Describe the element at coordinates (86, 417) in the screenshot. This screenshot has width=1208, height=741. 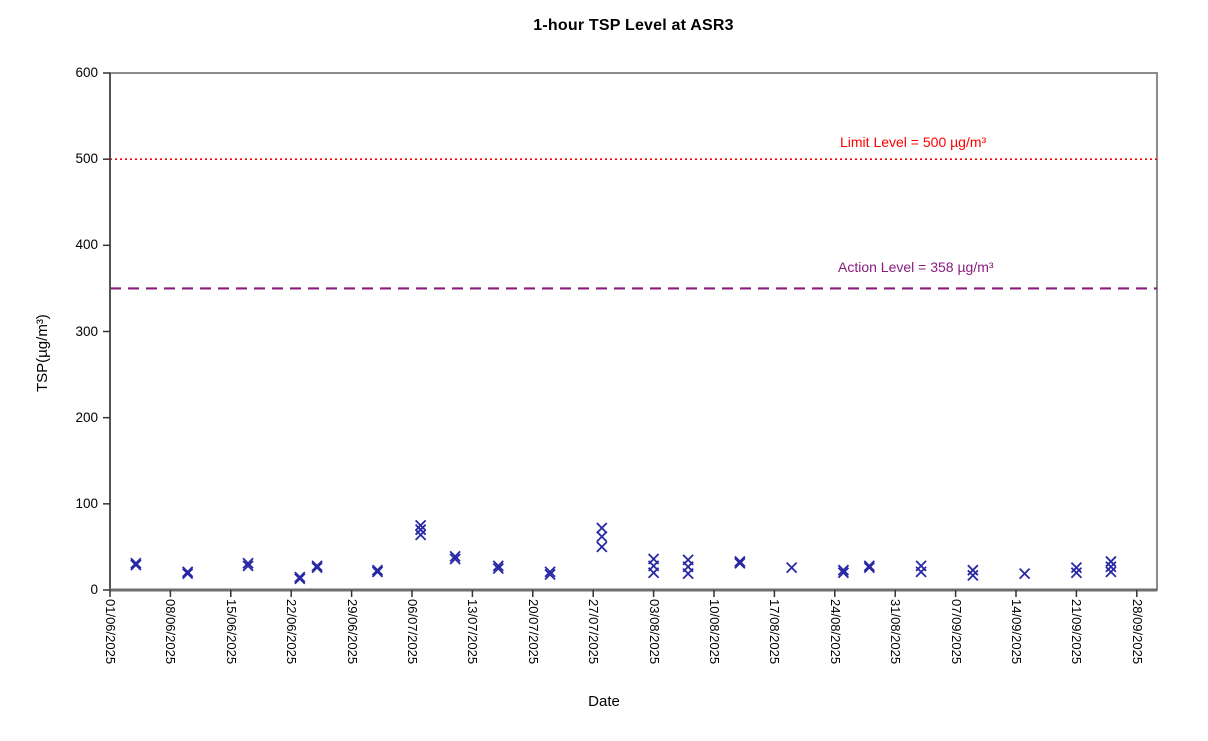
I see `y-tick-label: 200` at that location.